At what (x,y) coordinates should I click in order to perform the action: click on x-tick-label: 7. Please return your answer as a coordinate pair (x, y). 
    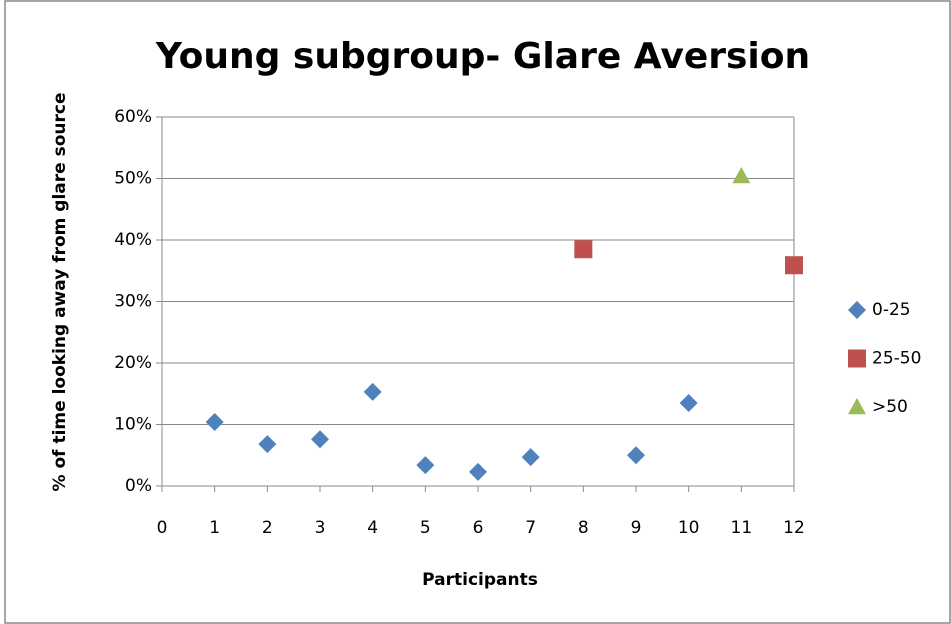
    Looking at the image, I should click on (530, 528).